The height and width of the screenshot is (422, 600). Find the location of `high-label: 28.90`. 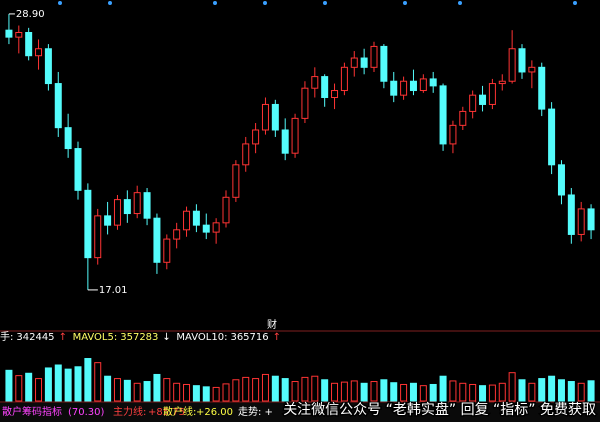

high-label: 28.90 is located at coordinates (30, 14).